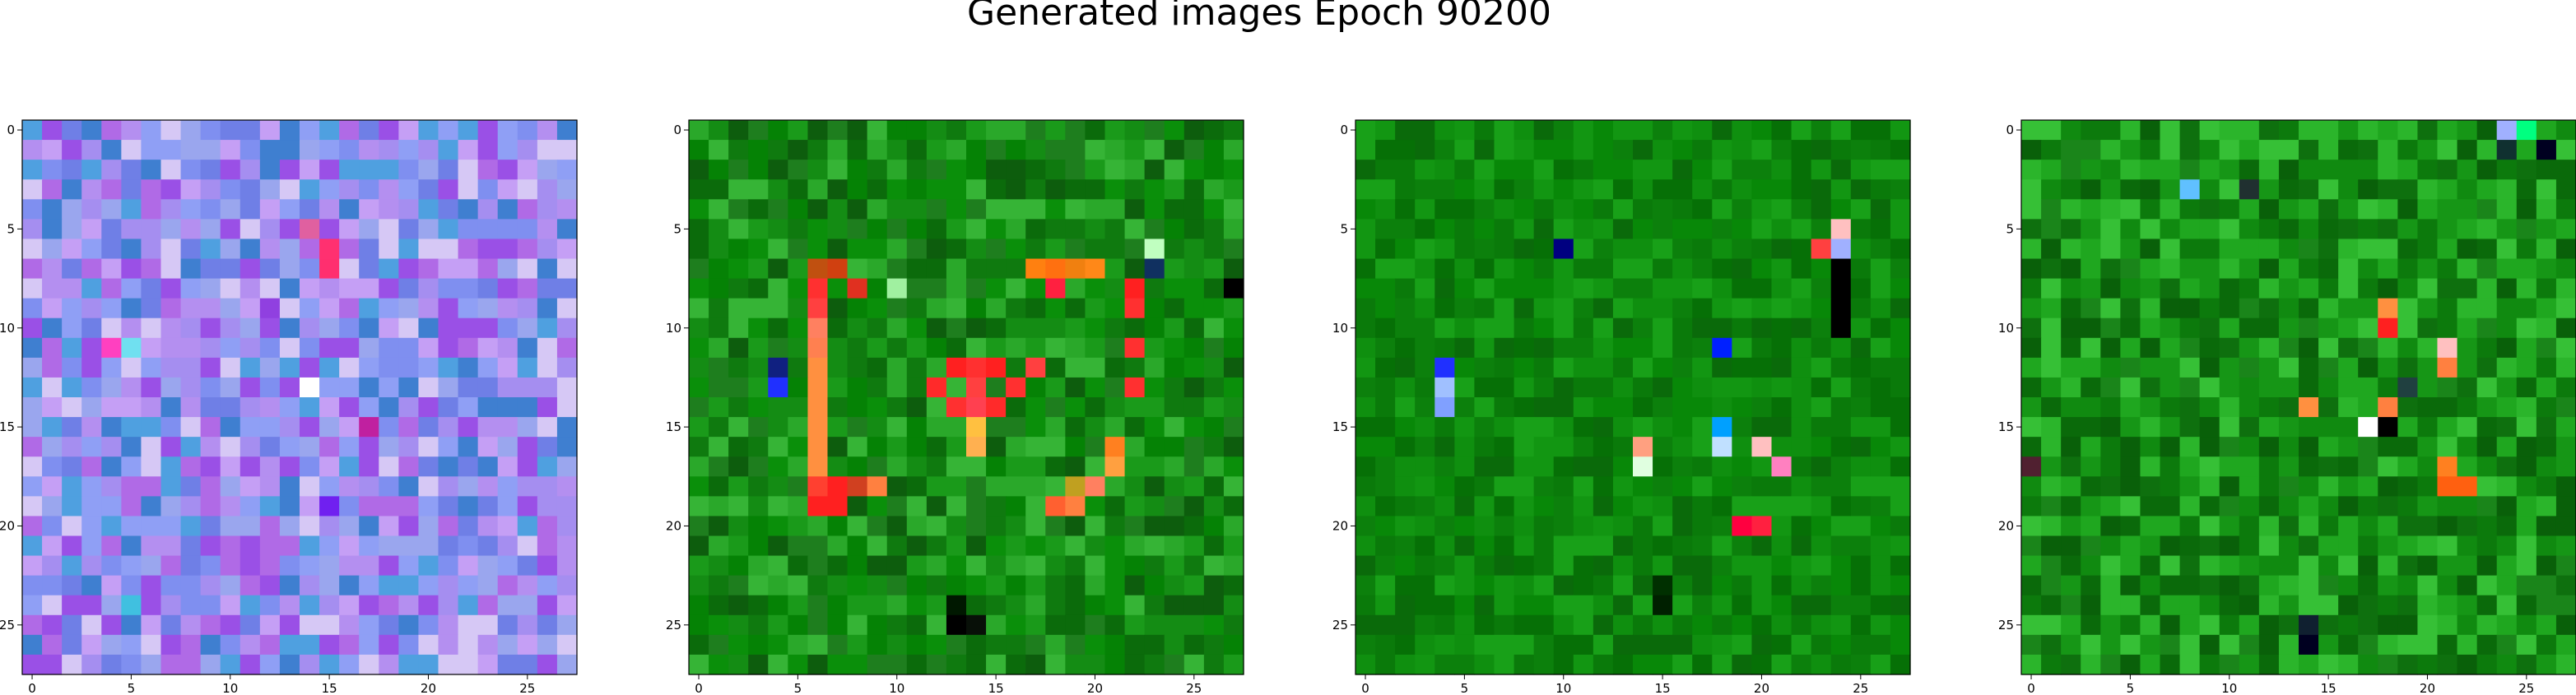 The width and height of the screenshot is (2576, 695). Describe the element at coordinates (2031, 688) in the screenshot. I see `x-tick-label: 0` at that location.